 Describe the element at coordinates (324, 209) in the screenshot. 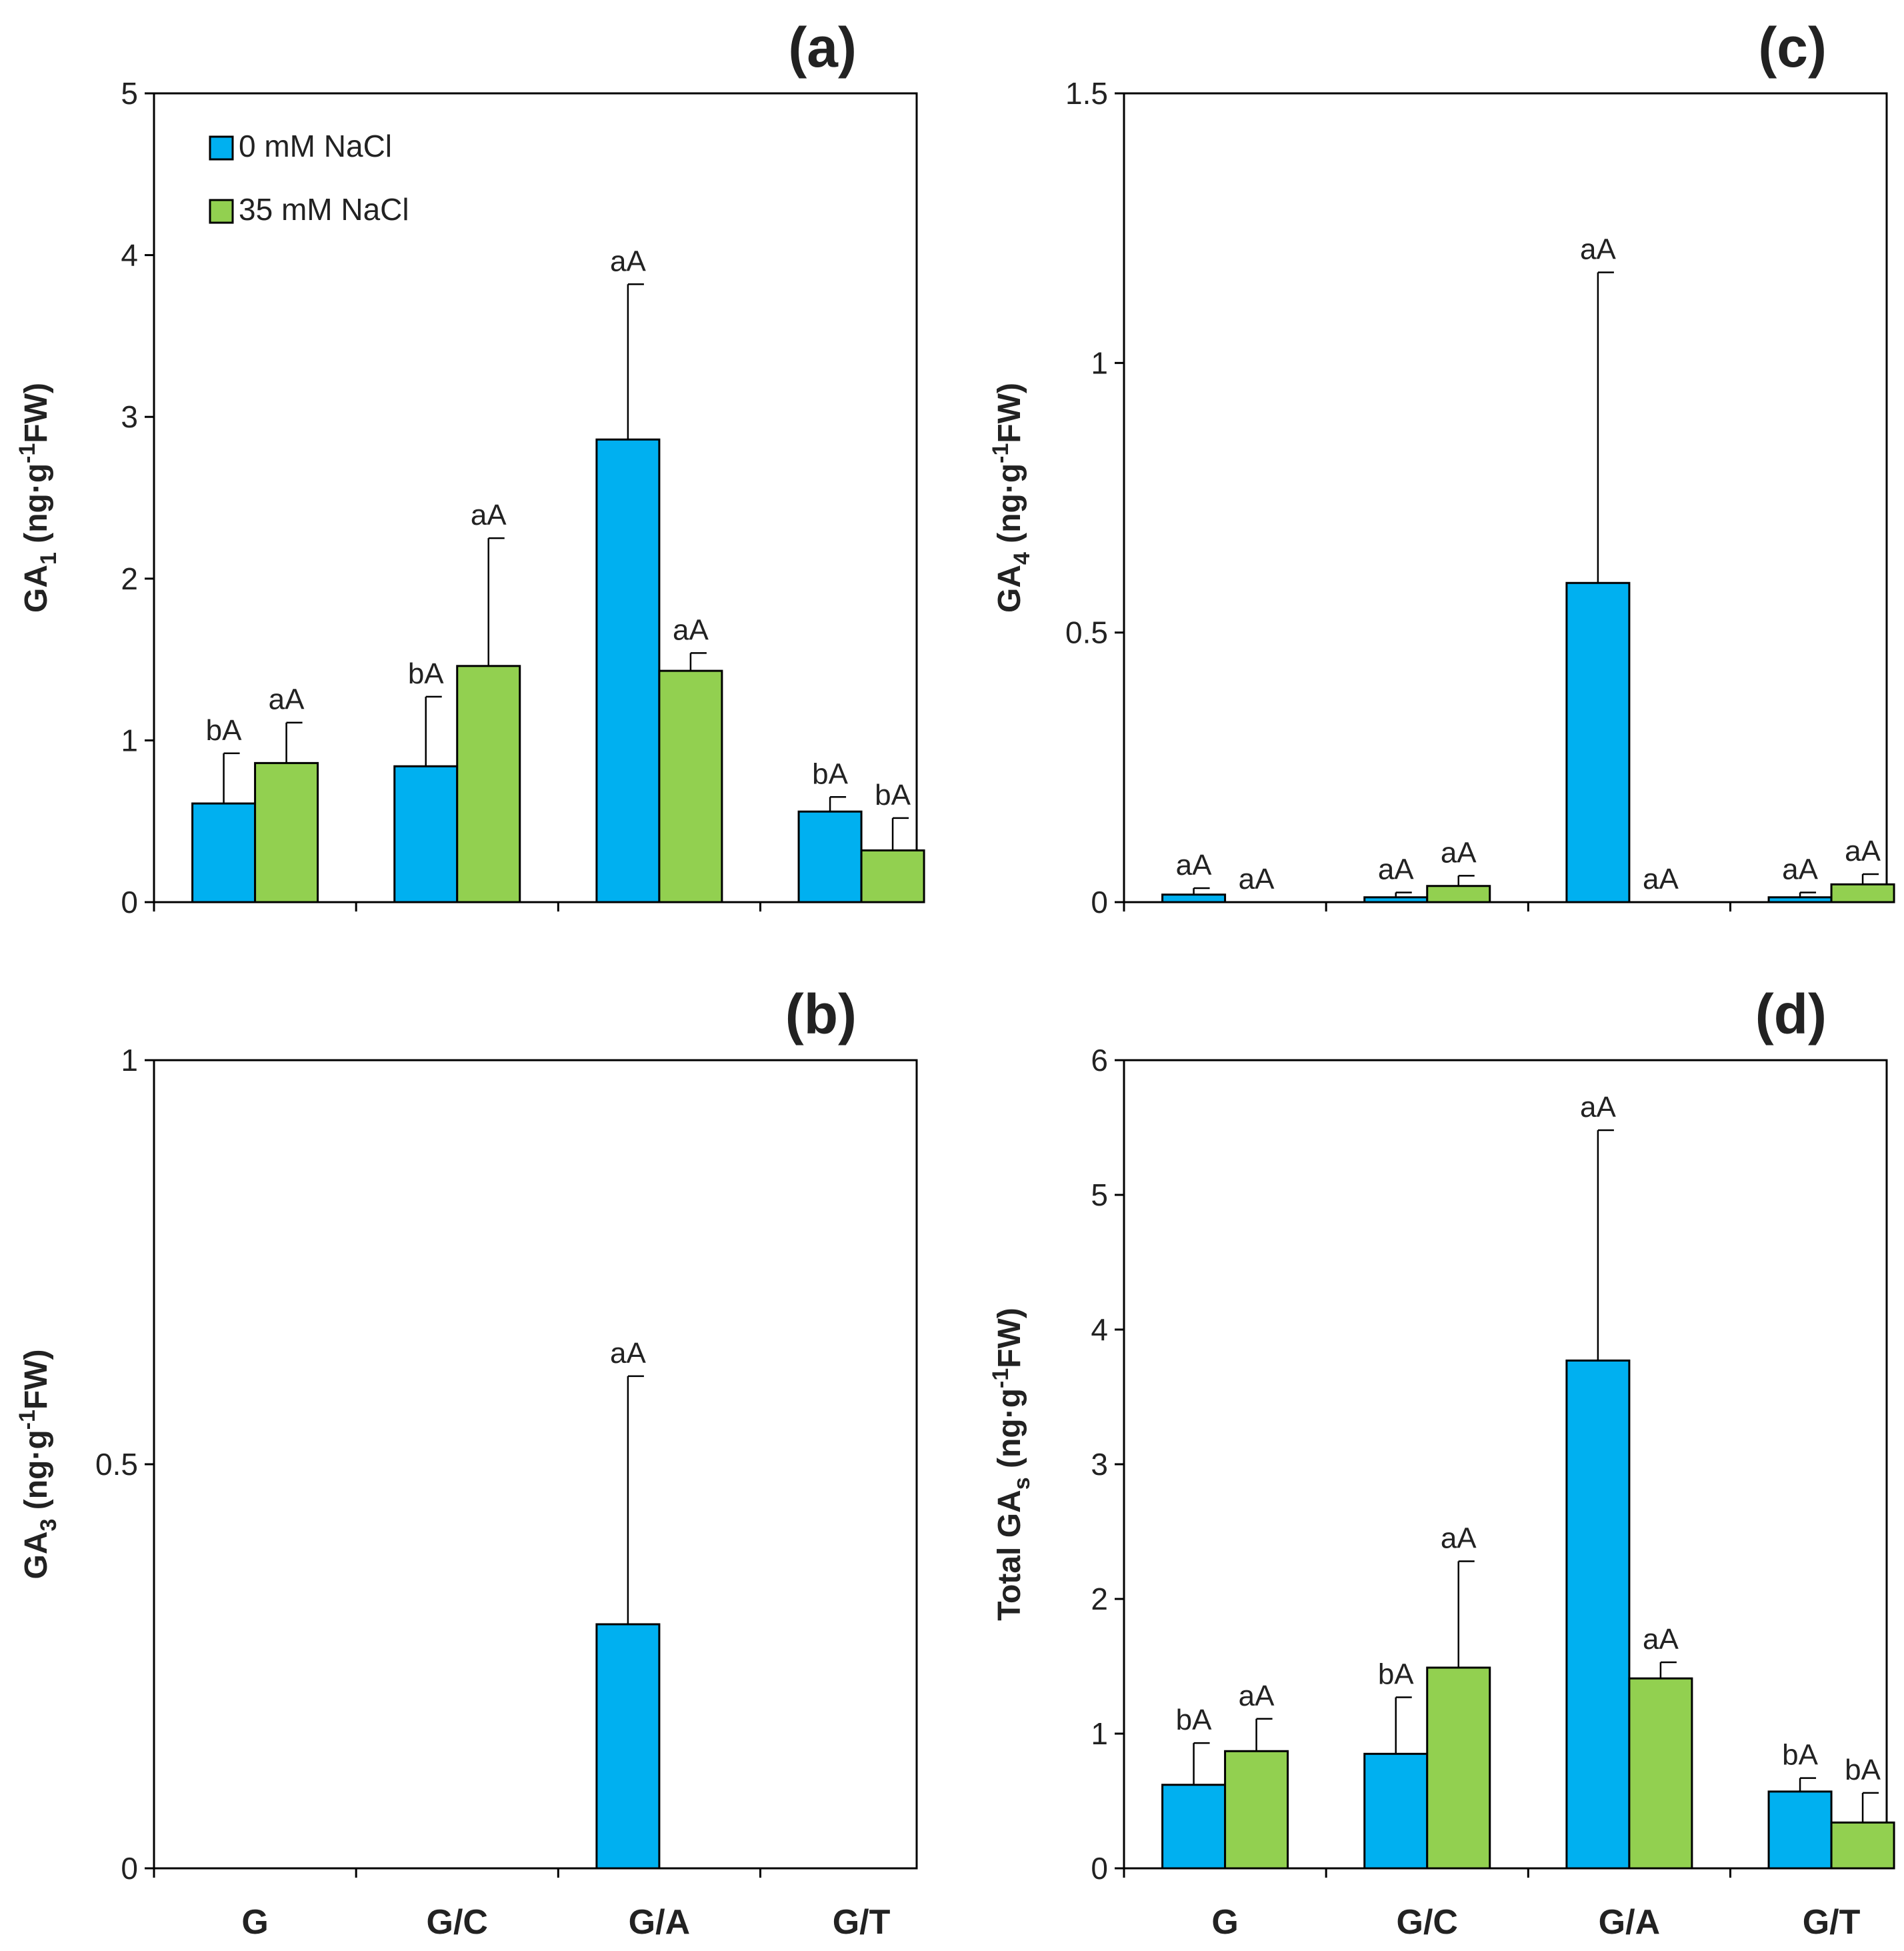

I see `legend-entry: 35 mM NaCl` at that location.